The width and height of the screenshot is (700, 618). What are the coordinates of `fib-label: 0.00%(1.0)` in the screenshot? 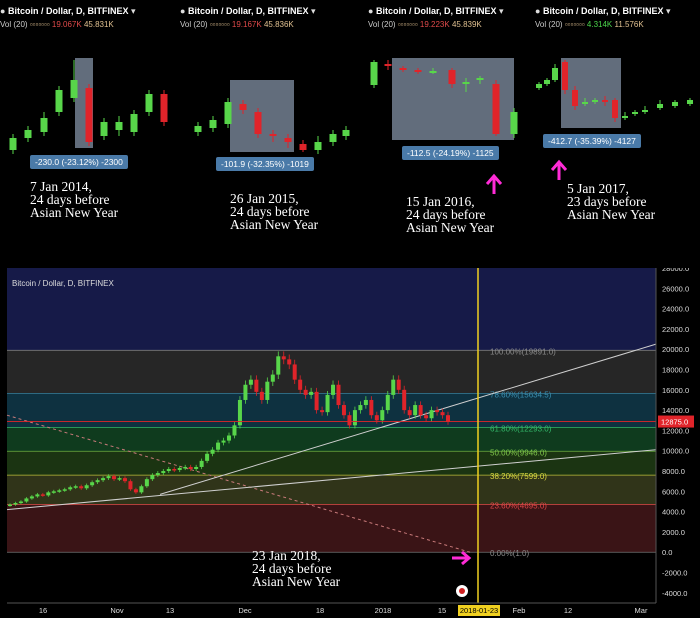 It's located at (509, 553).